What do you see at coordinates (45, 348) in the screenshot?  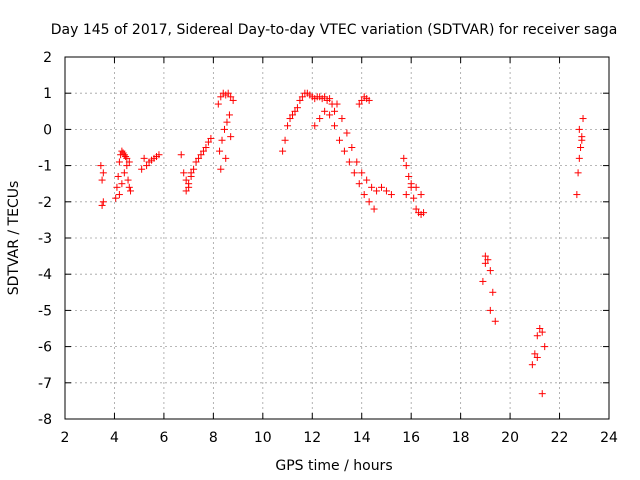 I see `y-tick-label: -6` at bounding box center [45, 348].